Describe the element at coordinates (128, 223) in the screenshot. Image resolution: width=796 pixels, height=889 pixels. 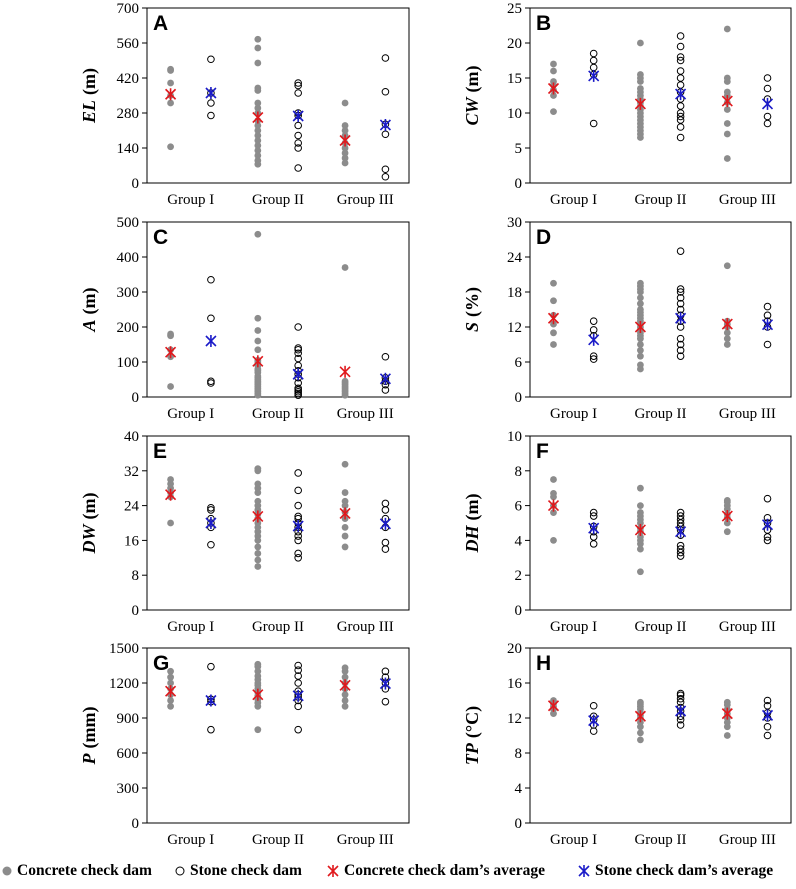
I see `y-tick-label: 500` at that location.